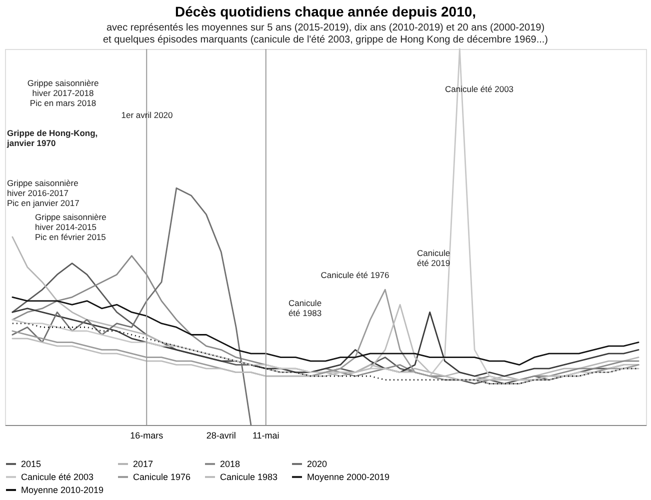 The height and width of the screenshot is (500, 651). Describe the element at coordinates (433, 258) in the screenshot. I see `annotation: Canicule été 2019` at that location.